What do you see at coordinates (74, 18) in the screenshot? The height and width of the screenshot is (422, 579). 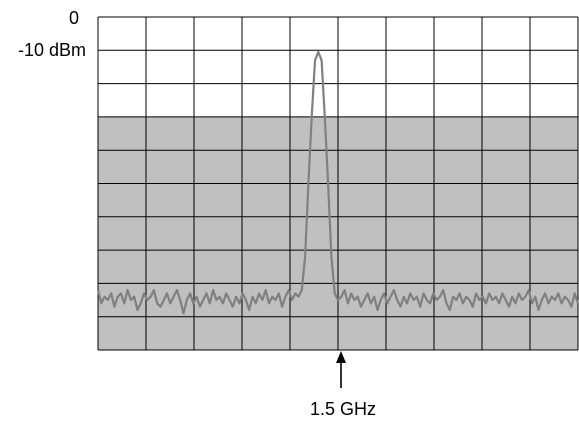 I see `y-tick-label-0: 0` at bounding box center [74, 18].